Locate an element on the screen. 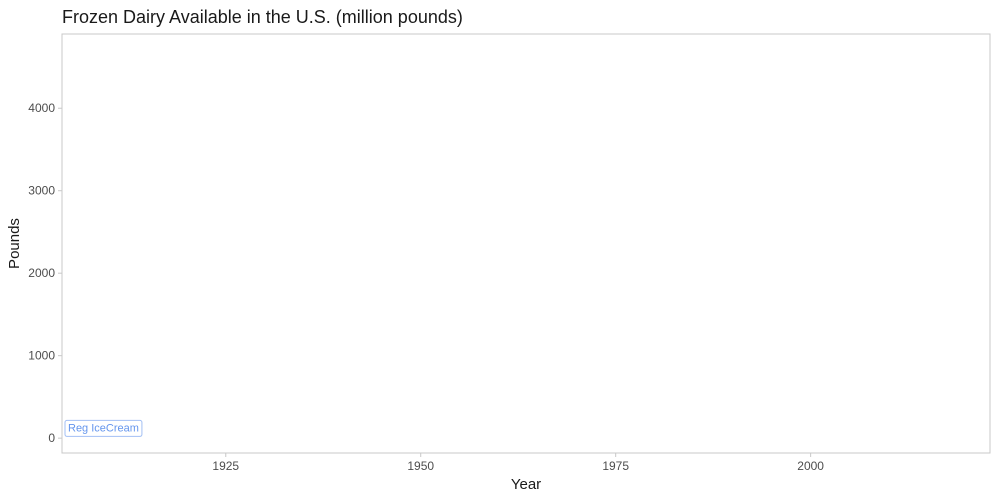 The image size is (1000, 500). x-tick-label: 1975 is located at coordinates (615, 466).